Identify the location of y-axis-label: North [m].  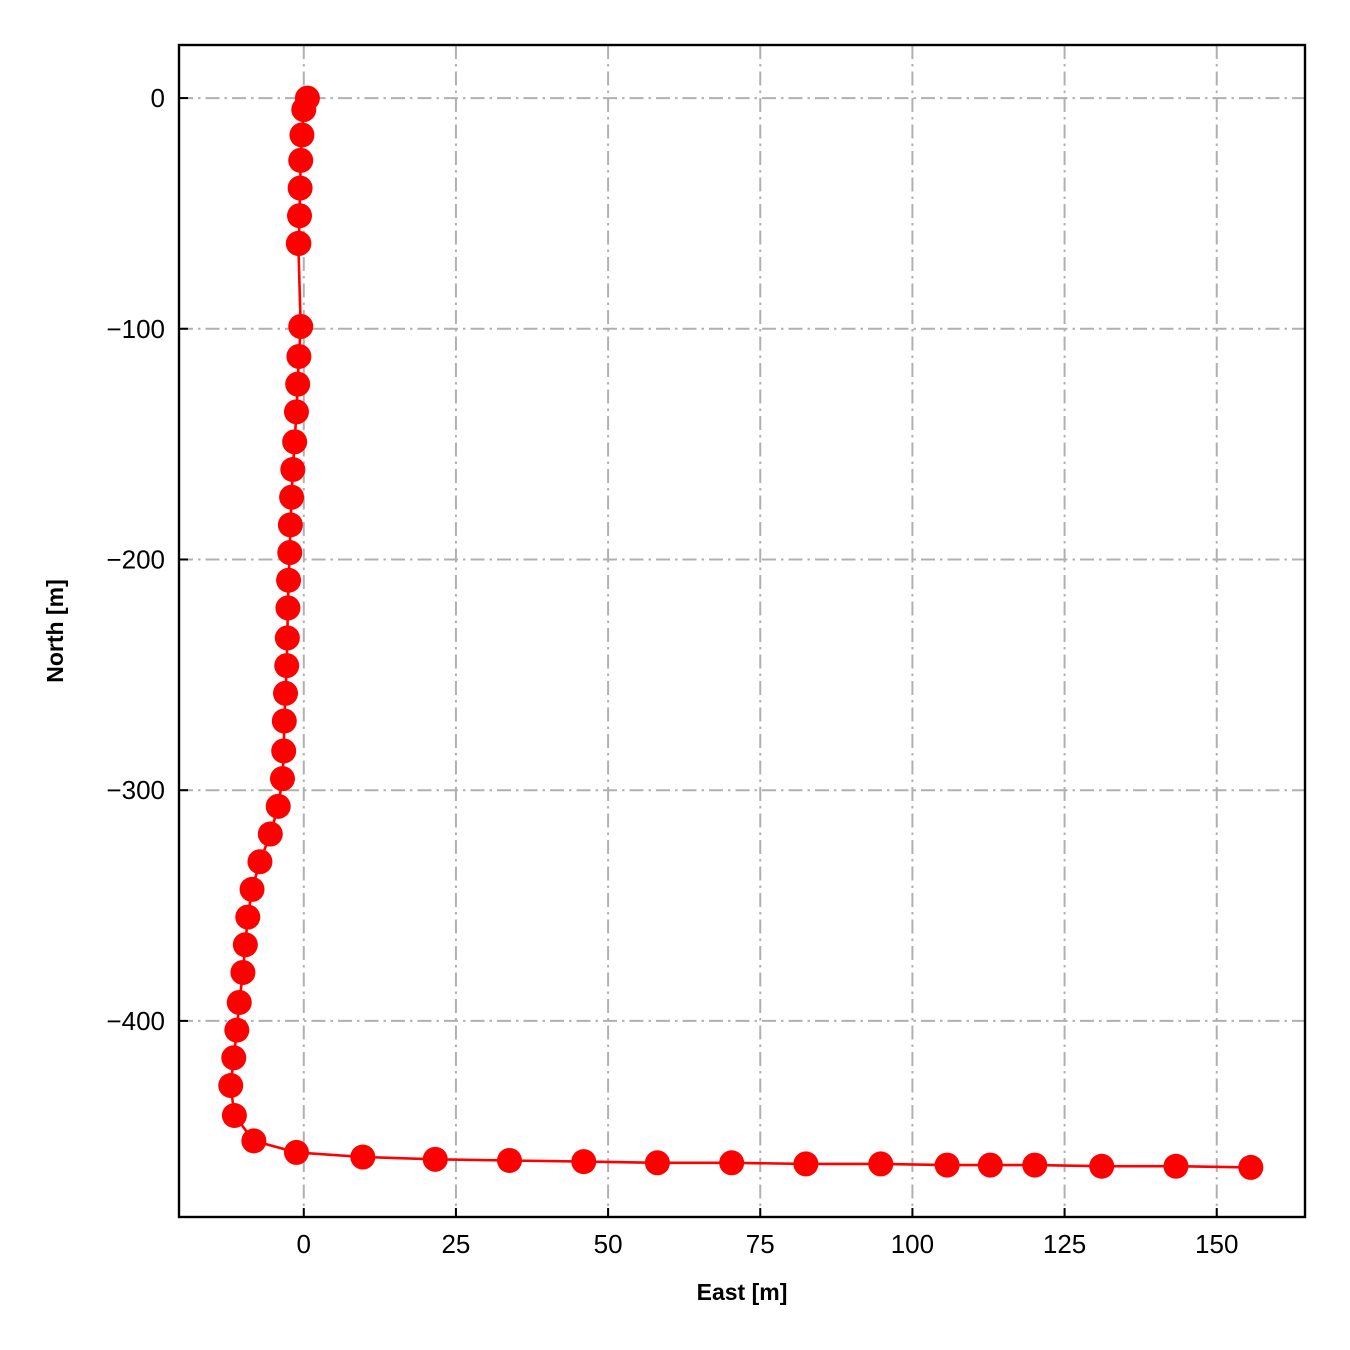
(55, 630).